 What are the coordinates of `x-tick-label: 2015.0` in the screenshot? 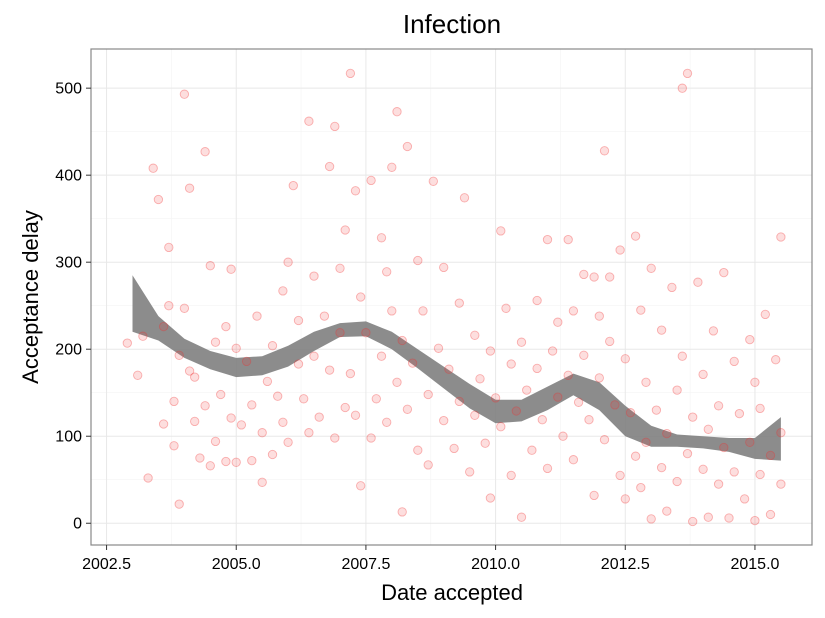 It's located at (754, 564).